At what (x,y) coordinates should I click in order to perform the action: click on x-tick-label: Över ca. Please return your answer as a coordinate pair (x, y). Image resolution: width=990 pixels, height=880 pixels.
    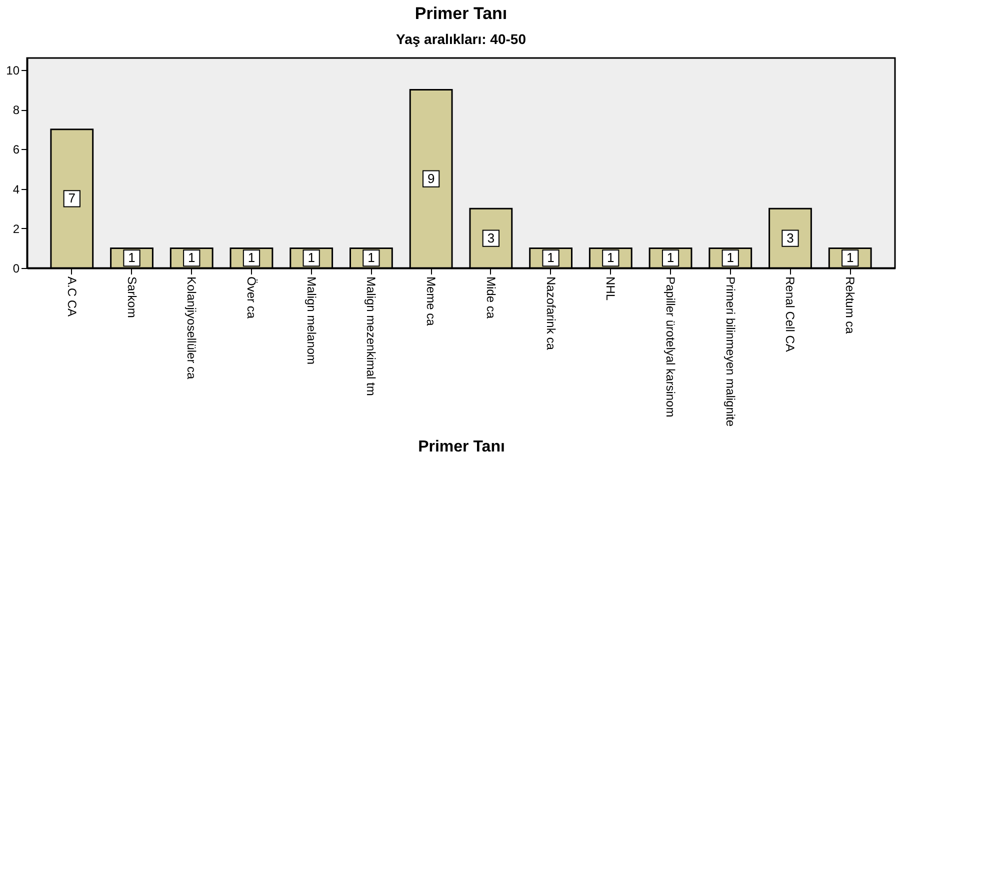
    Looking at the image, I should click on (251, 297).